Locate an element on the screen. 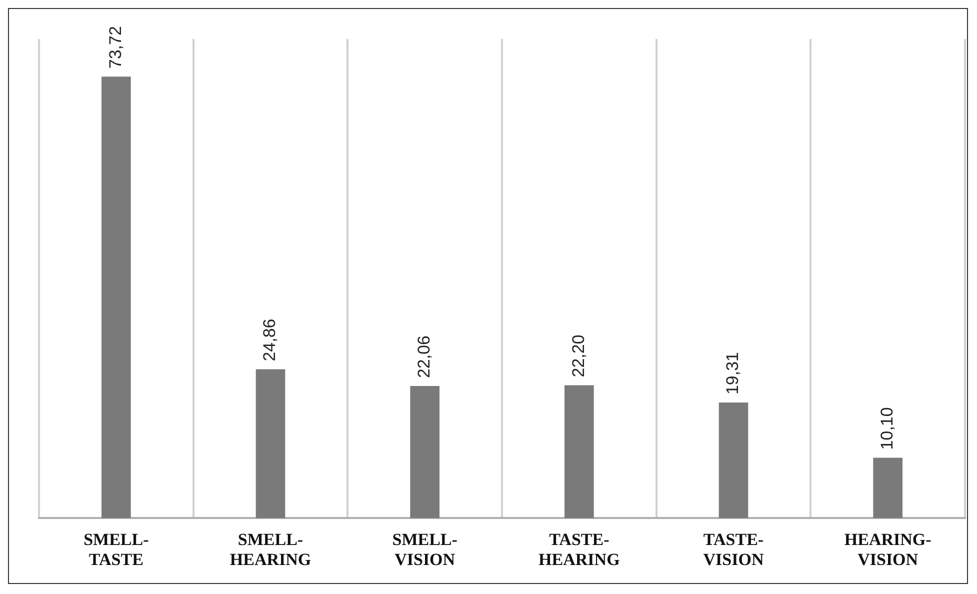 The image size is (977, 594). x-tick-label: SMELL-VISION is located at coordinates (425, 550).